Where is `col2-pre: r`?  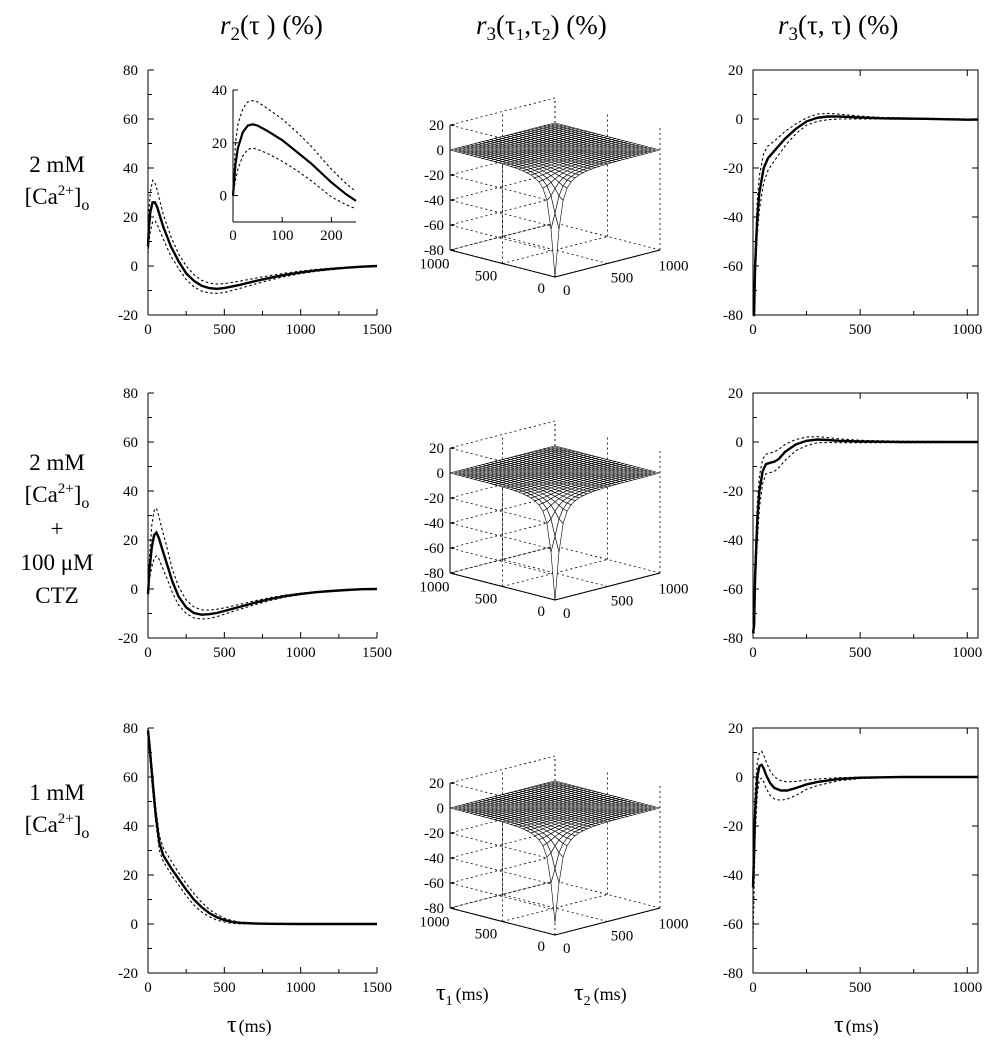
col2-pre: r is located at coordinates (481, 25).